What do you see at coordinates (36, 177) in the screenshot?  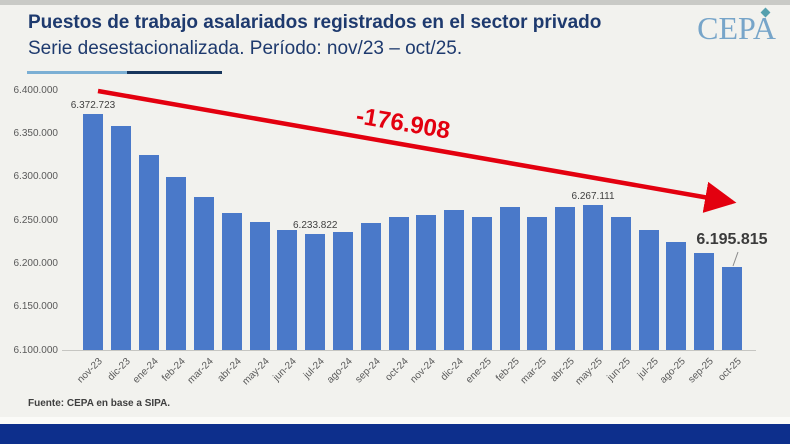 I see `y-tick-label: 6.300.000` at bounding box center [36, 177].